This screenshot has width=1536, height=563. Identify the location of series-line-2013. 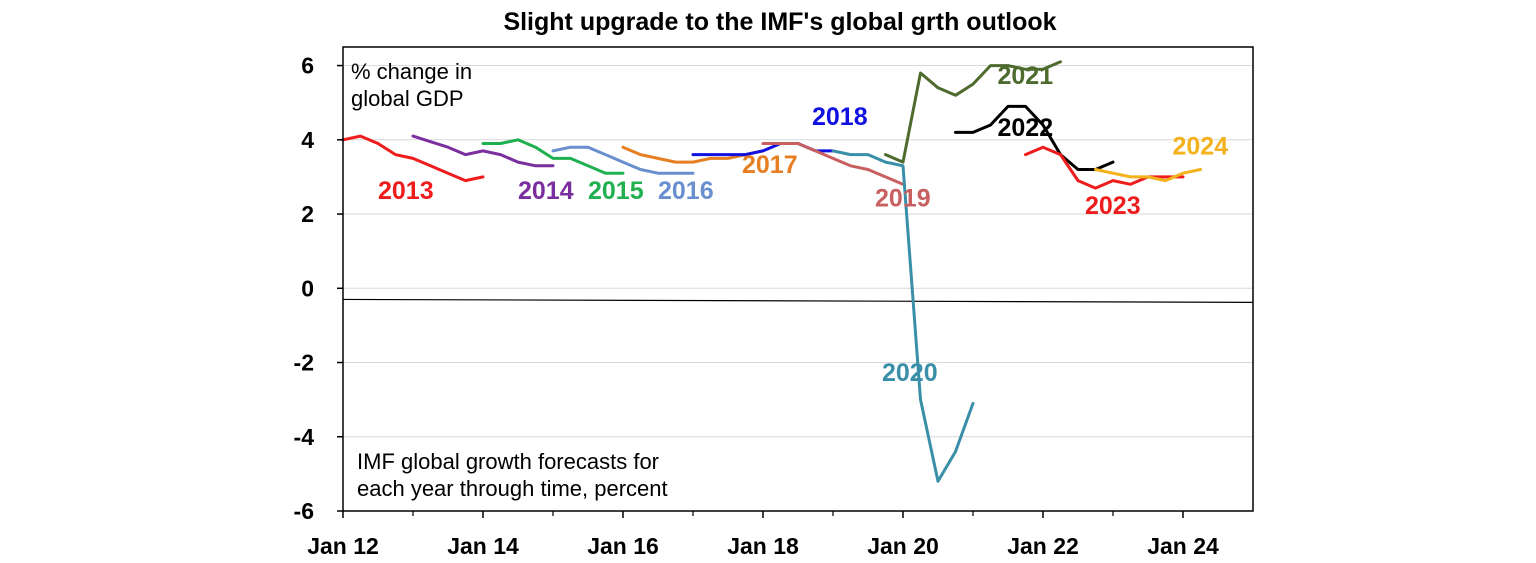
(413, 158).